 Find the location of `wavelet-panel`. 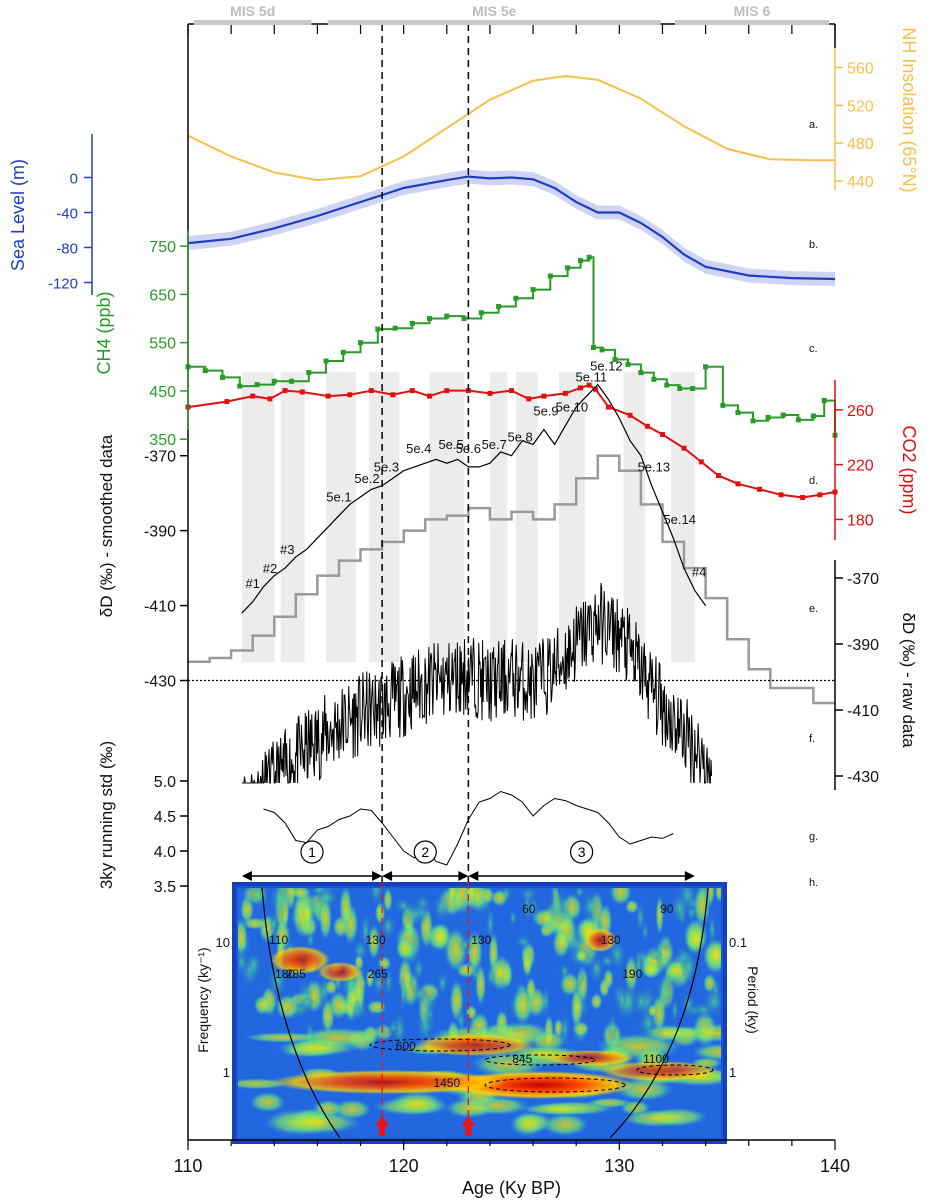

wavelet-panel is located at coordinates (479, 1013).